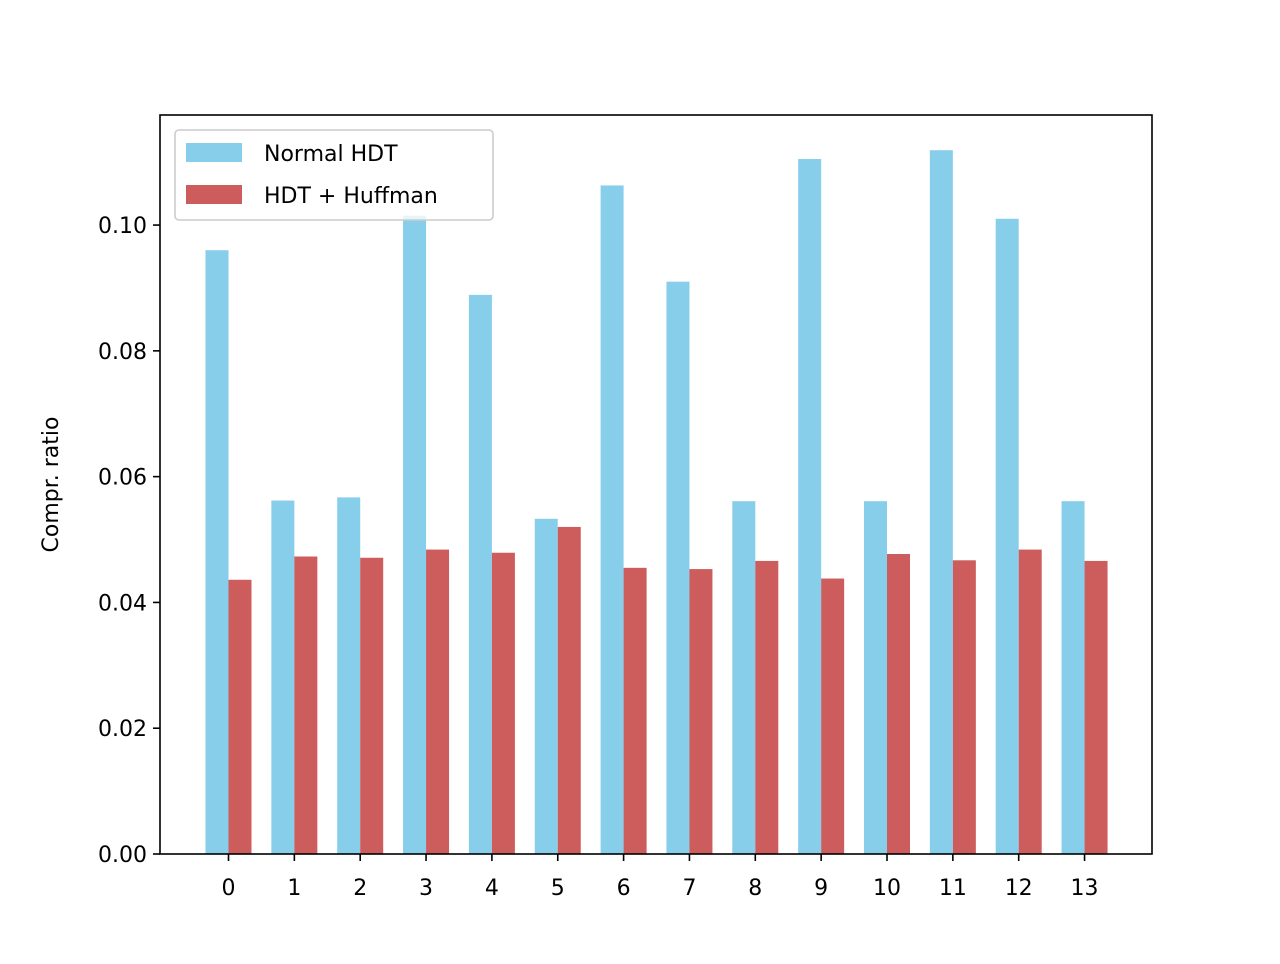  What do you see at coordinates (122, 855) in the screenshot?
I see `y-tick-label: 0.00` at bounding box center [122, 855].